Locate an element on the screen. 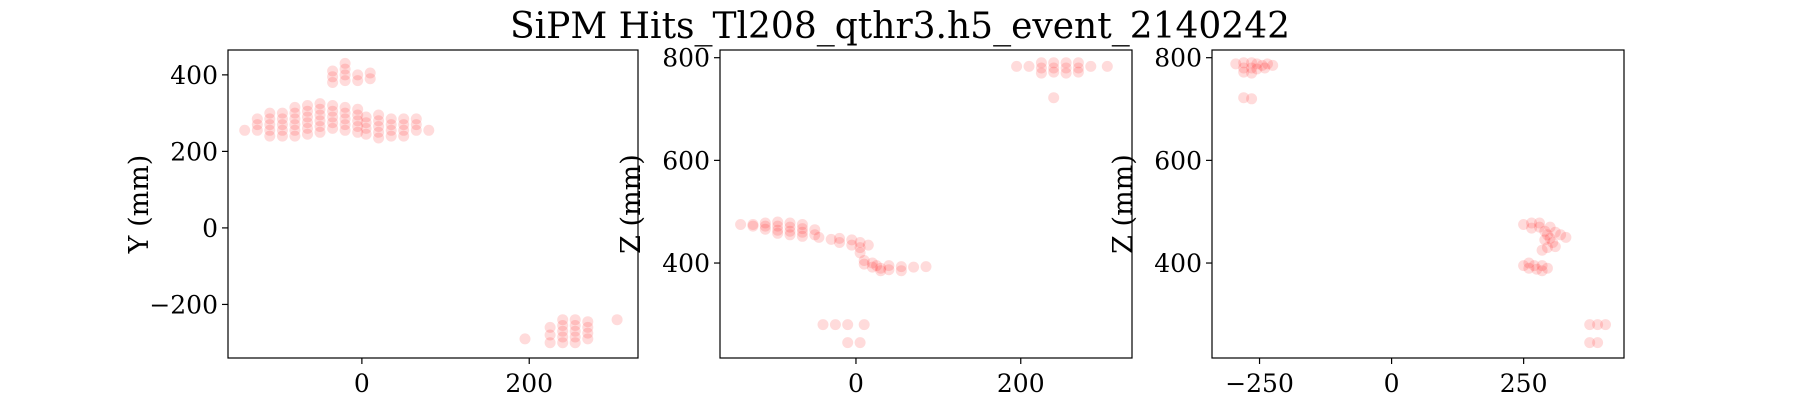 The image size is (1800, 400). x-tick-label: 250 is located at coordinates (1524, 383).